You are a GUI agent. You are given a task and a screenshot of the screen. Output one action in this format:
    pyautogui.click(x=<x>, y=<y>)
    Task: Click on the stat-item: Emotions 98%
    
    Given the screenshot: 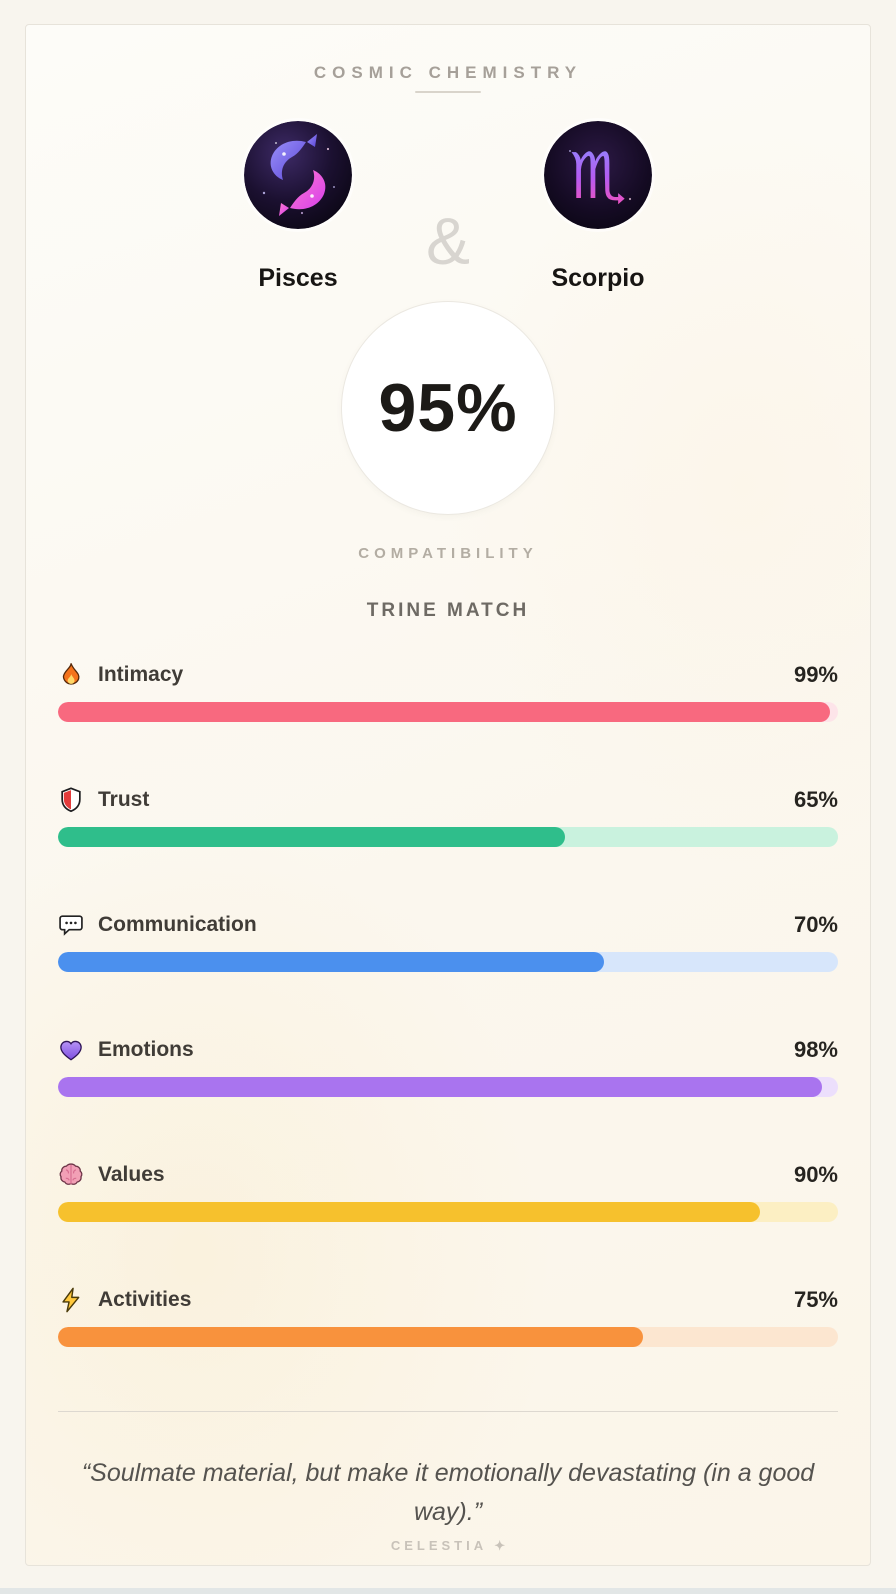 What is the action you would take?
    pyautogui.click(x=448, y=1066)
    